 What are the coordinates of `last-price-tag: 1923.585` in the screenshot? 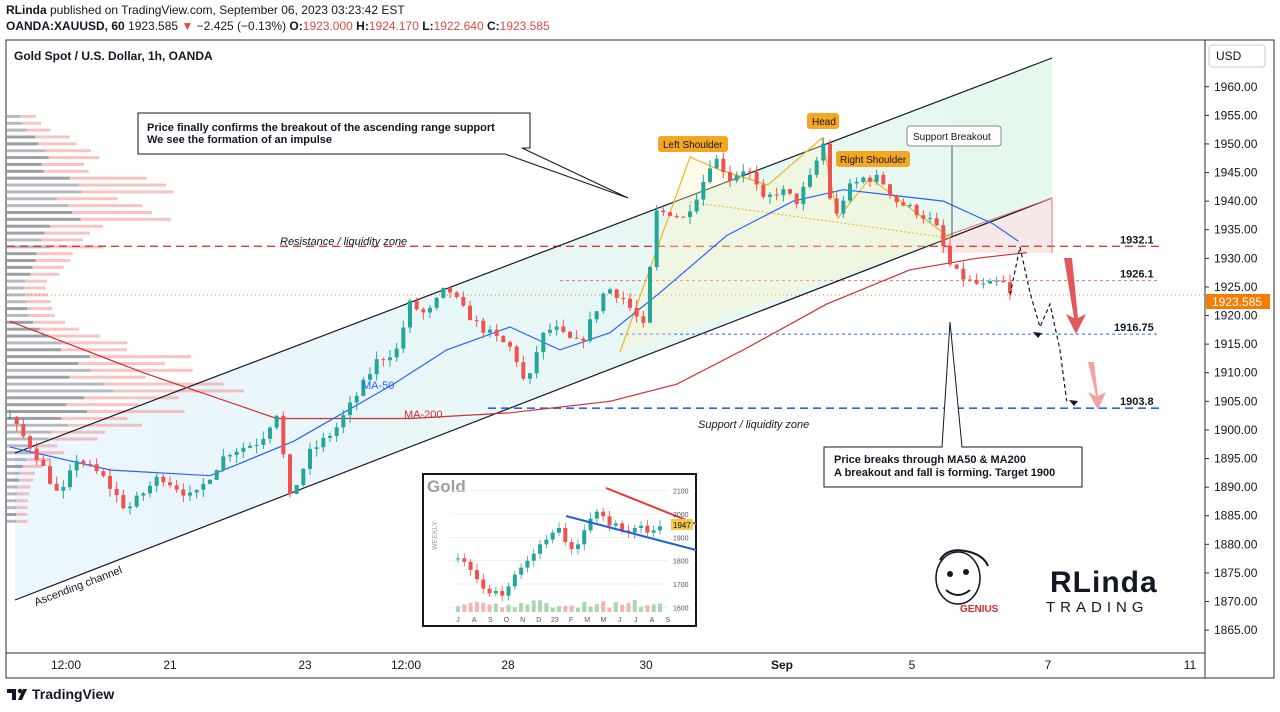 It's located at (1238, 301).